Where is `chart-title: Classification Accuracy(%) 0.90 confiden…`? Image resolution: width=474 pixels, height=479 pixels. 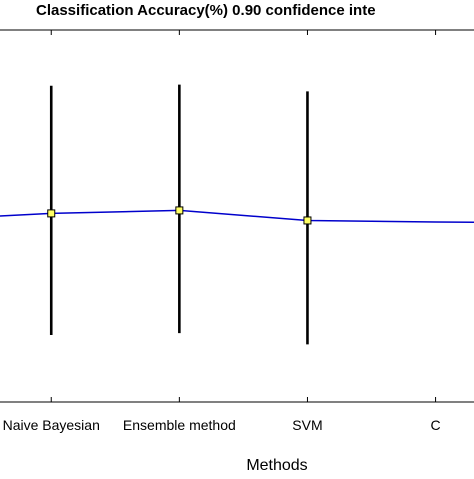 chart-title: Classification Accuracy(%) 0.90 confiden… is located at coordinates (206, 10).